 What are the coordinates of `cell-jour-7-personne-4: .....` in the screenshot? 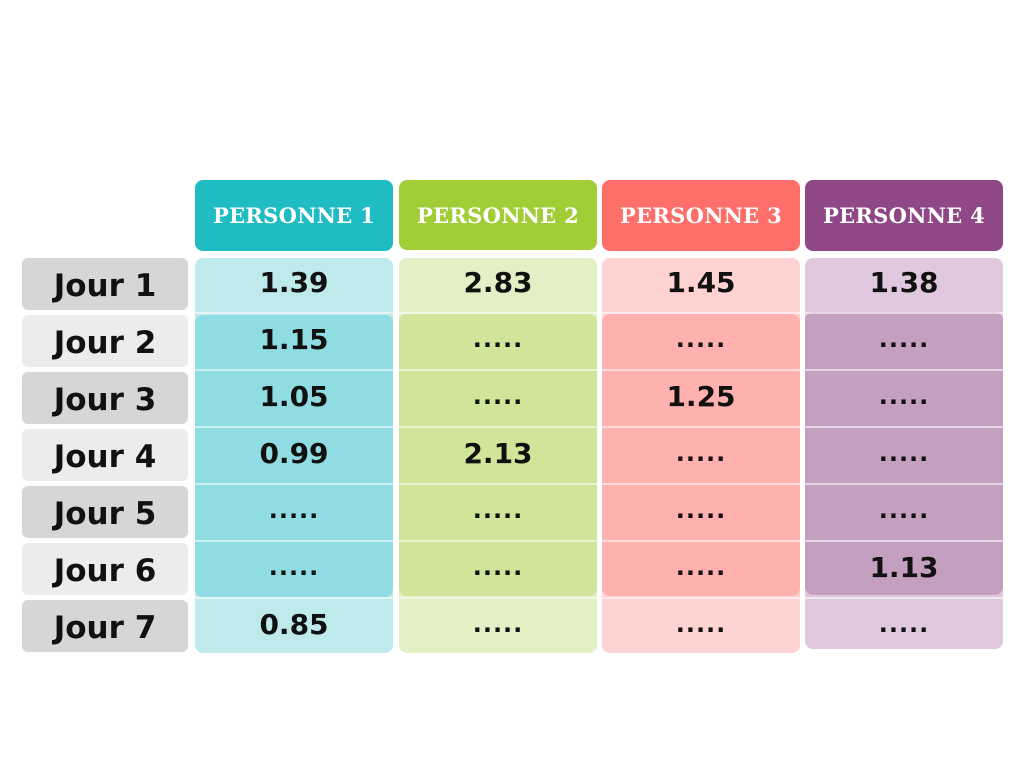 It's located at (904, 624).